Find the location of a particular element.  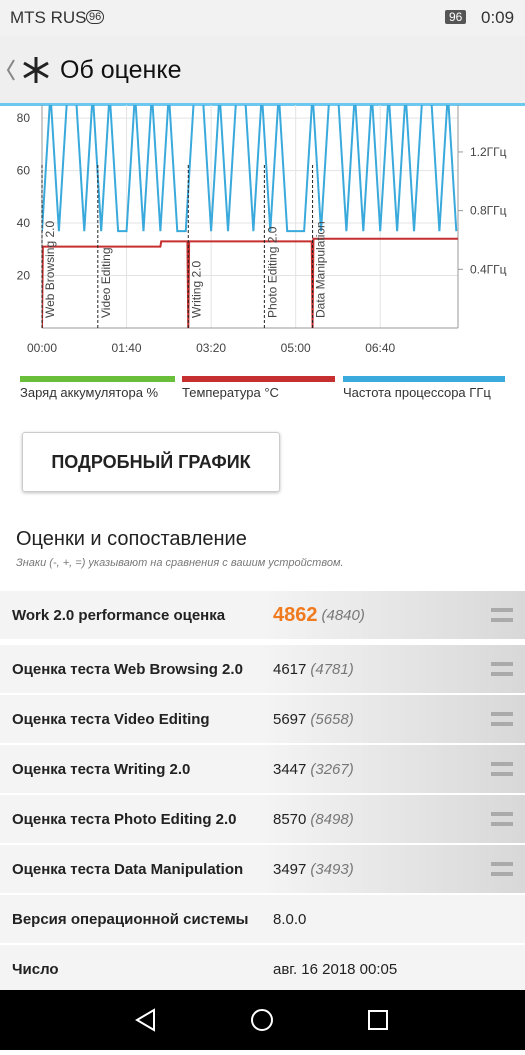

compare-score: (8498) is located at coordinates (332, 819).